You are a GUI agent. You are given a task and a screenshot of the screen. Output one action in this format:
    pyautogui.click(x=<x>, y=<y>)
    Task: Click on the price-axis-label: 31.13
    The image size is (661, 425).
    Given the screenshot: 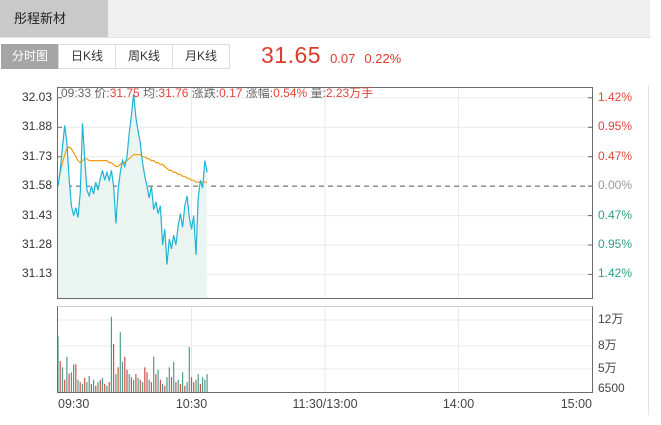 What is the action you would take?
    pyautogui.click(x=36, y=273)
    